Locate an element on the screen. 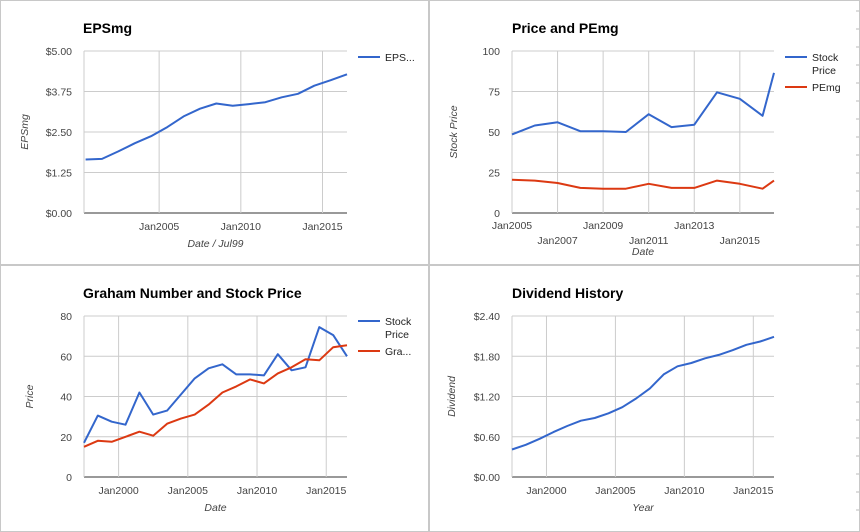 This screenshot has height=532, width=860. legend-label: PEmg is located at coordinates (826, 88).